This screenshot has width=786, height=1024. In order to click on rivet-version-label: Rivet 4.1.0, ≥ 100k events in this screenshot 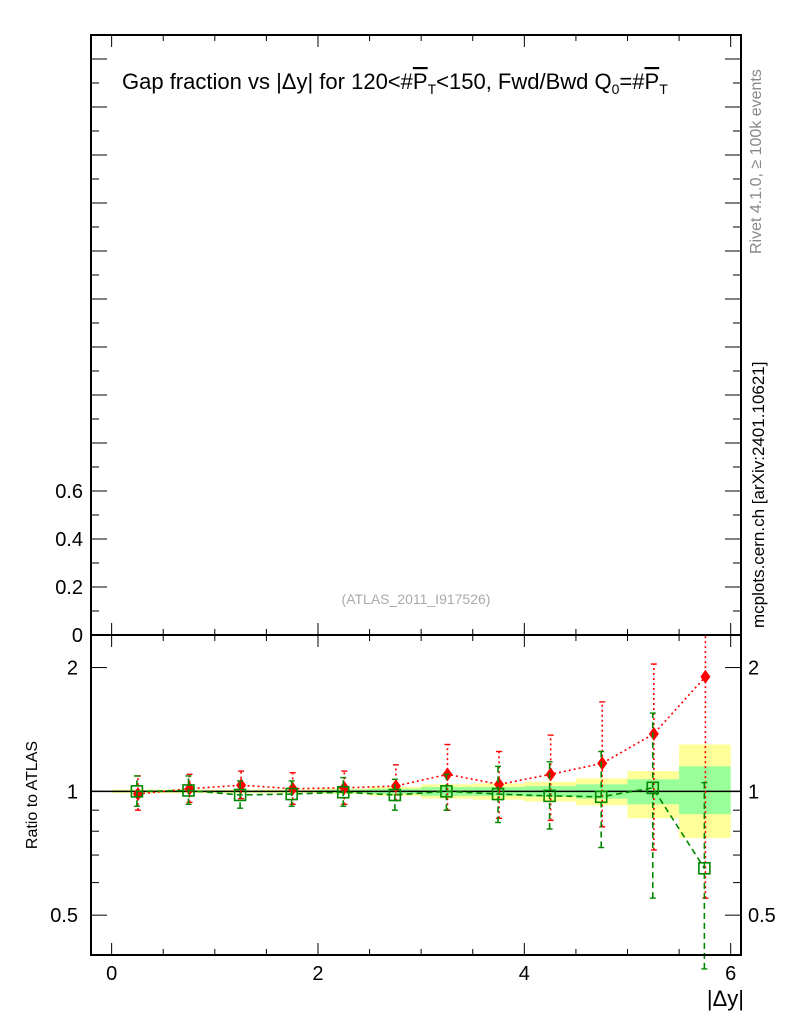, I will do `click(756, 161)`.